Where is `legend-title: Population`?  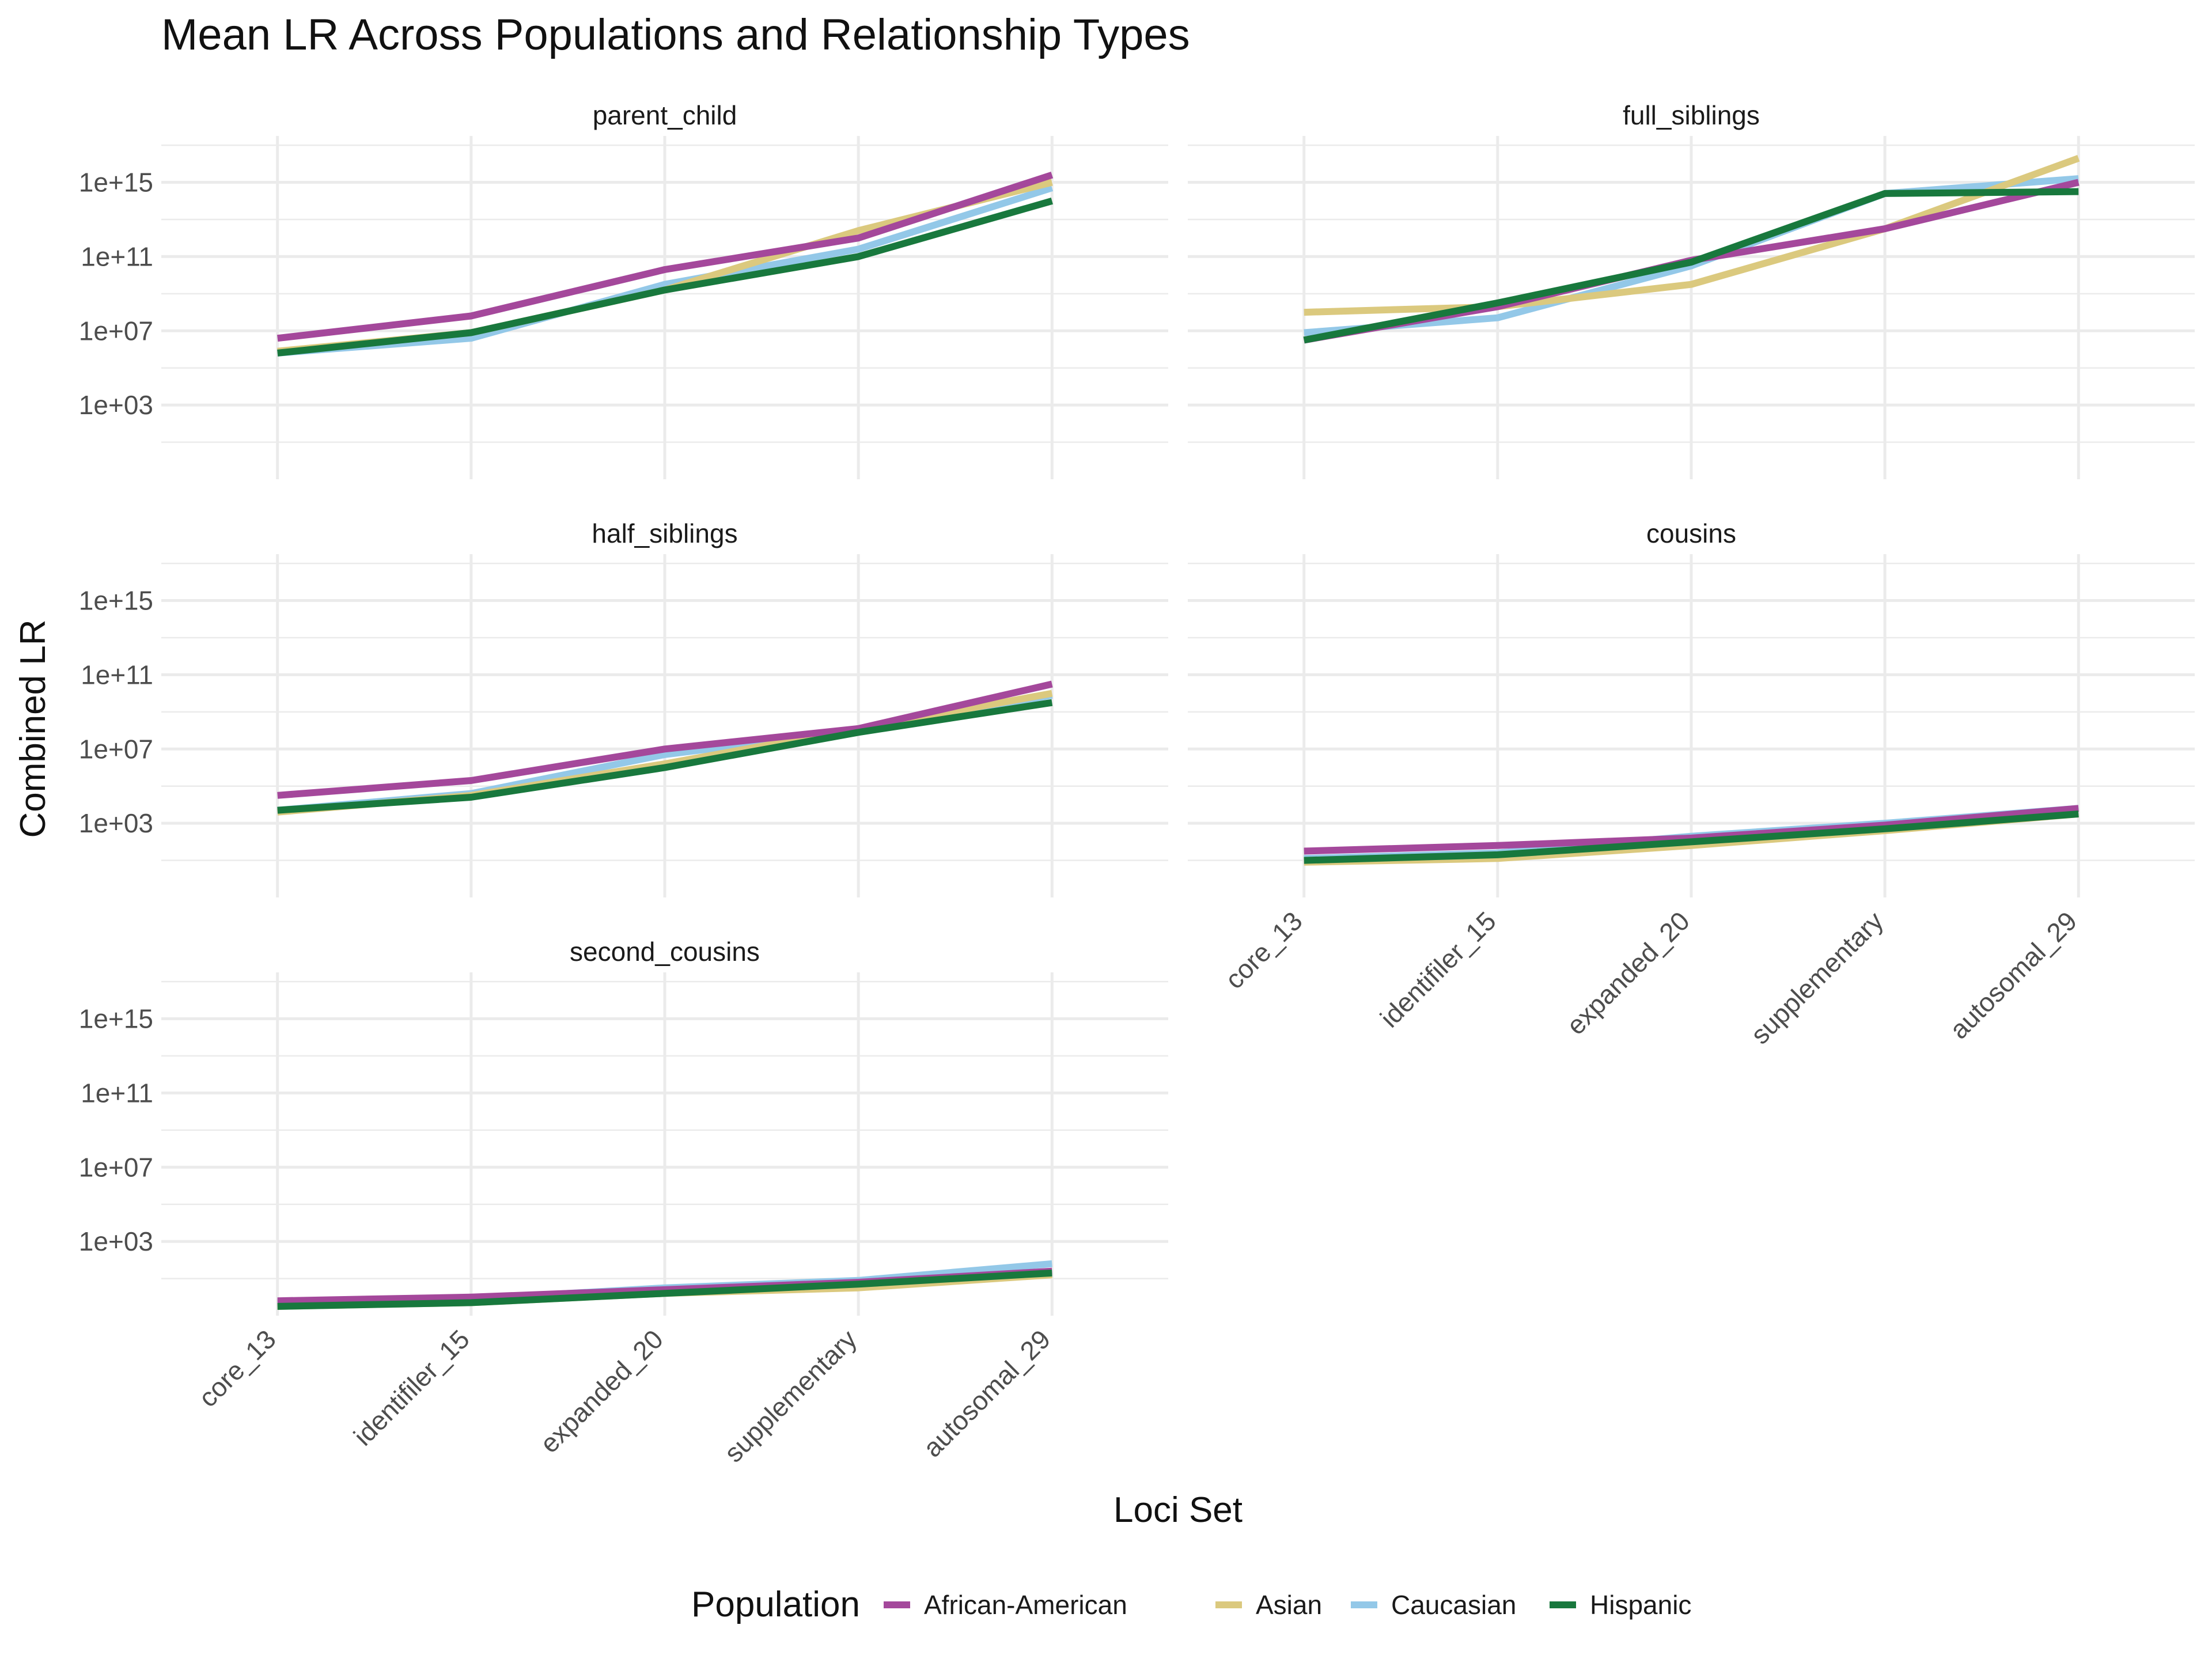
legend-title: Population is located at coordinates (775, 1604).